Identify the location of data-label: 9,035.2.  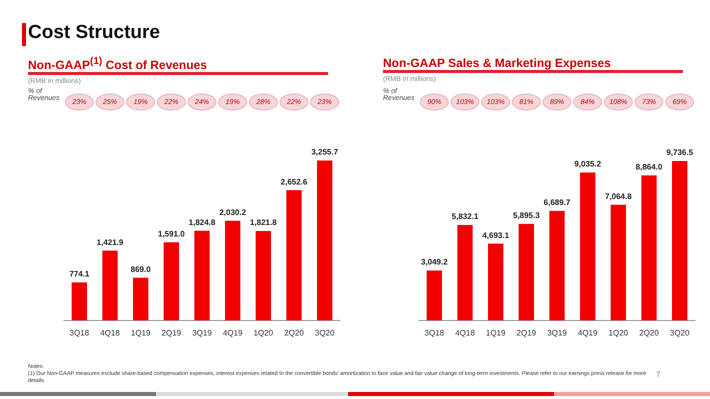
(588, 164).